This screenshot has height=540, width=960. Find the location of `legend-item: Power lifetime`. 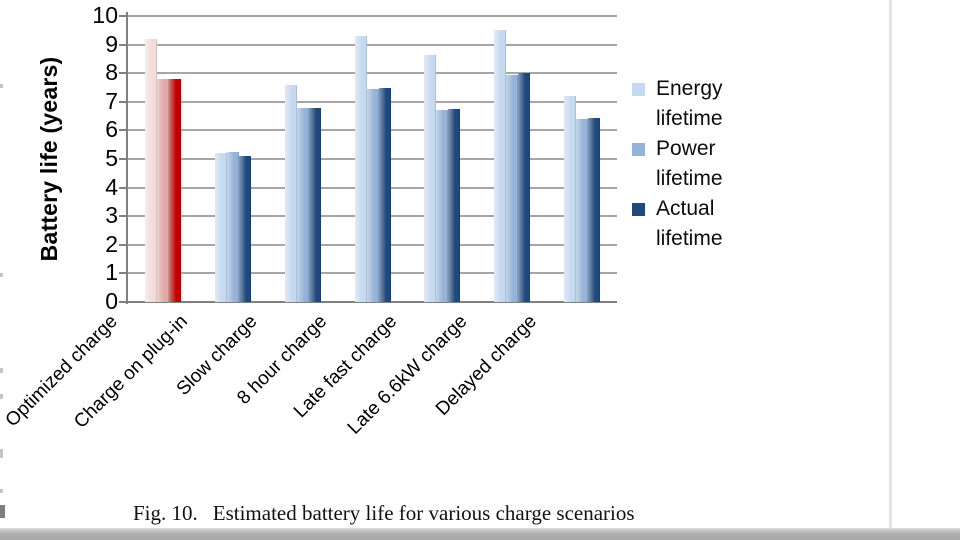

legend-item: Power lifetime is located at coordinates (694, 164).